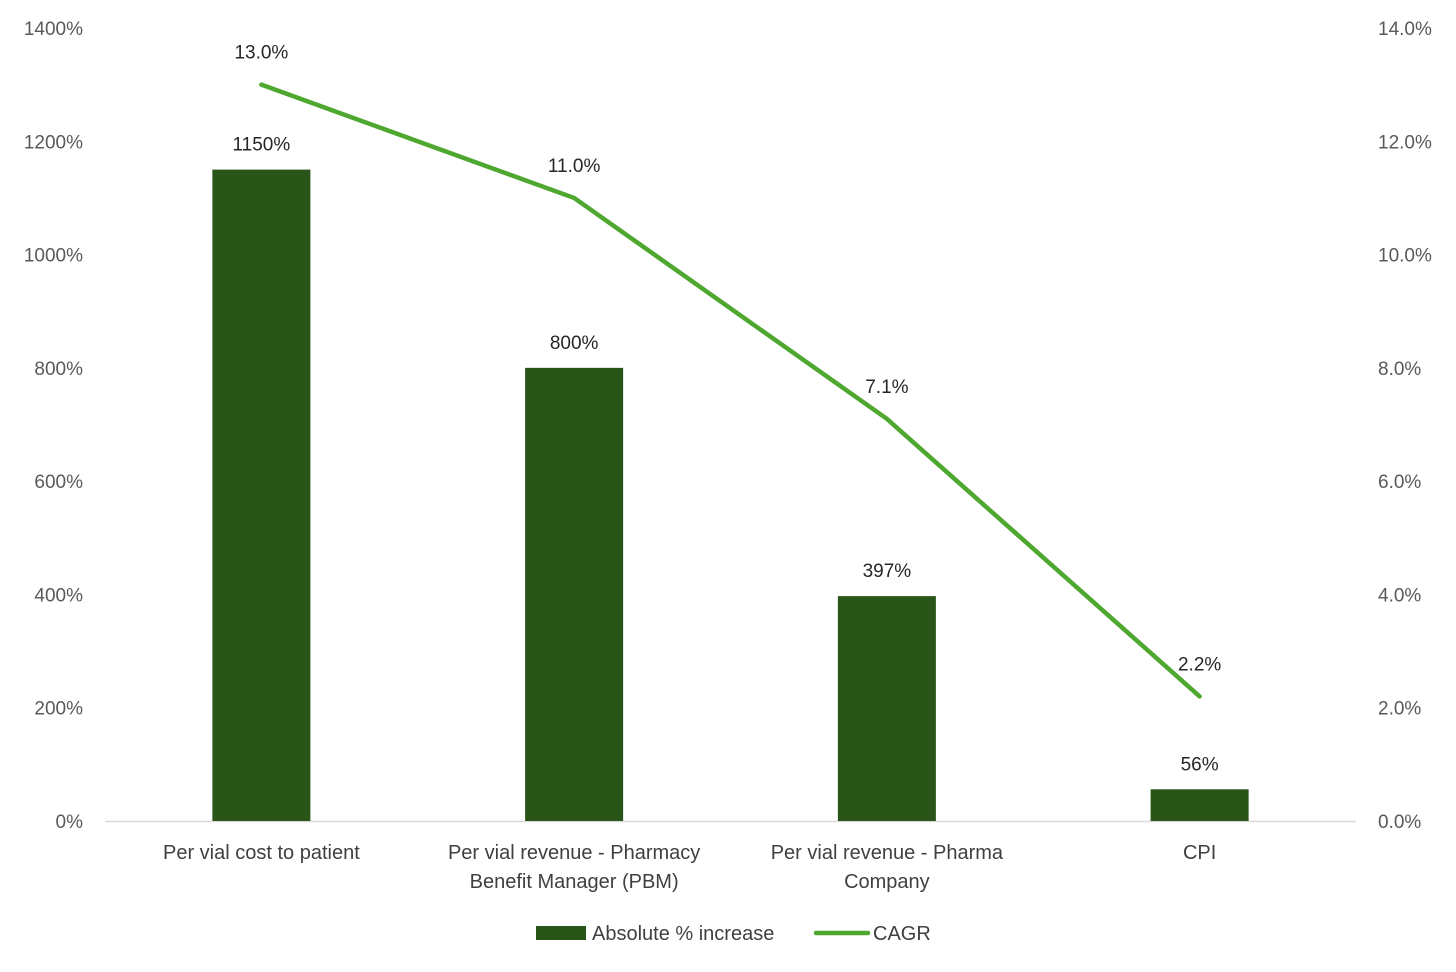 The height and width of the screenshot is (972, 1456). I want to click on line-data-label: 7.1%, so click(886, 387).